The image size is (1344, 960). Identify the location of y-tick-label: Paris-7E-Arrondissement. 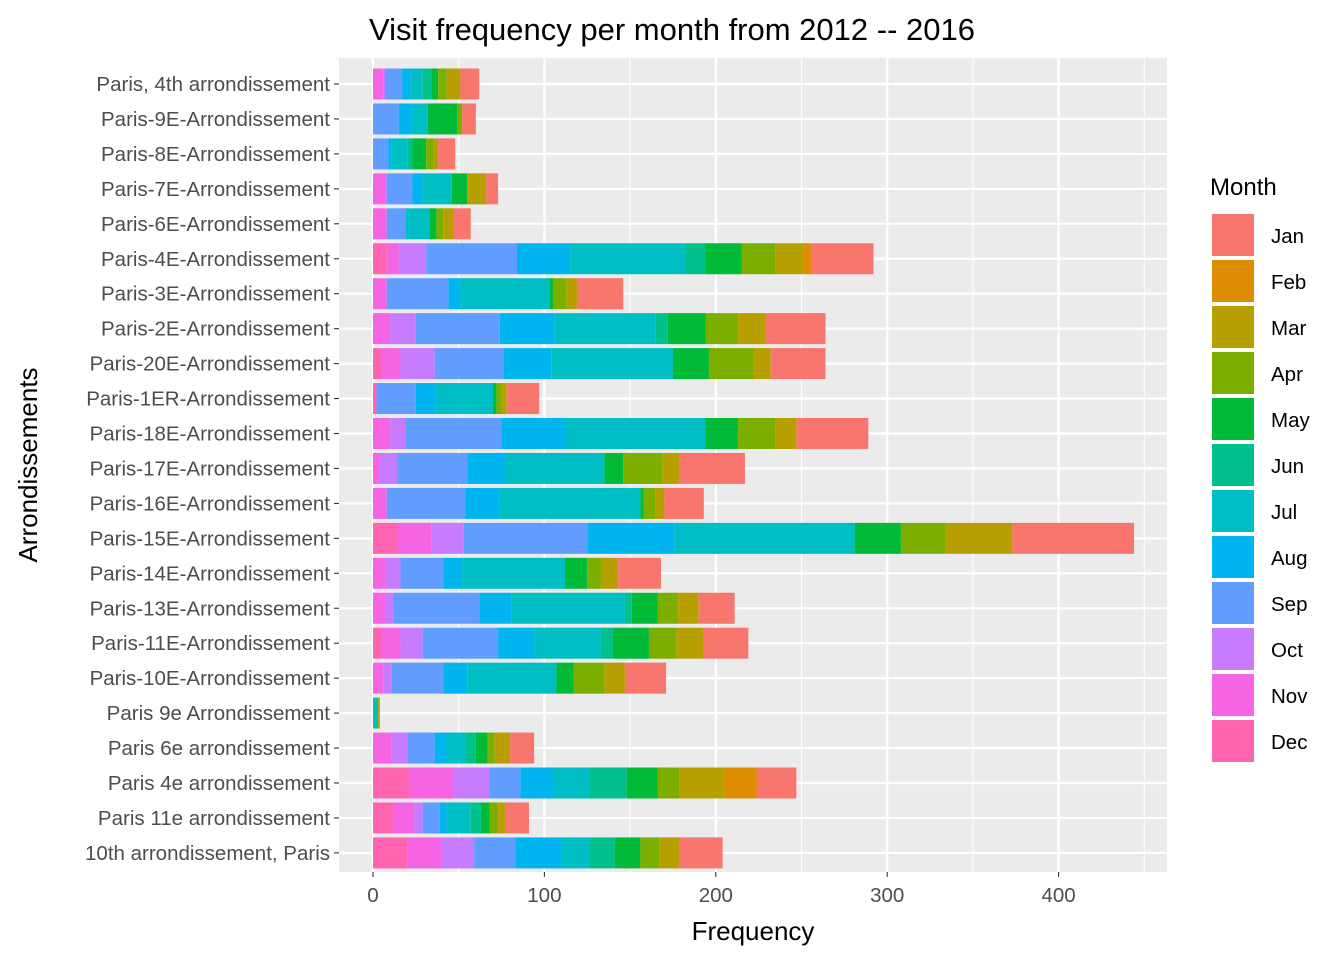
(215, 189).